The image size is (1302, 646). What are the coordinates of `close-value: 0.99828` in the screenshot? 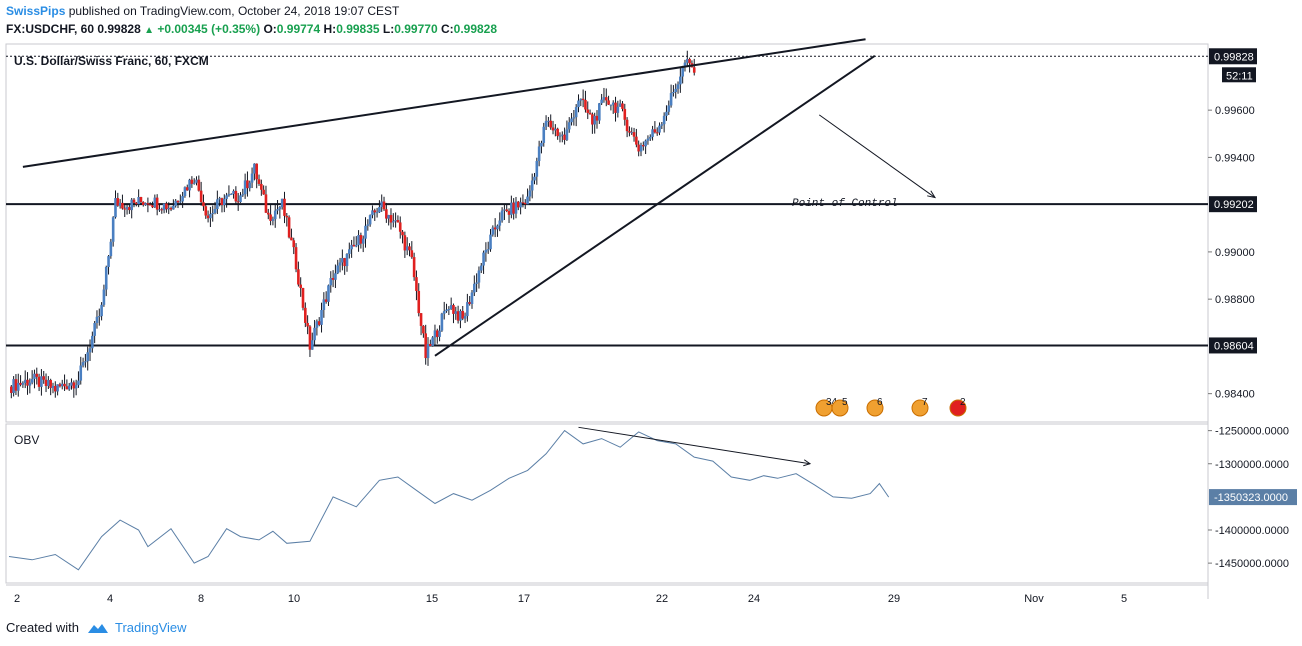 It's located at (475, 29).